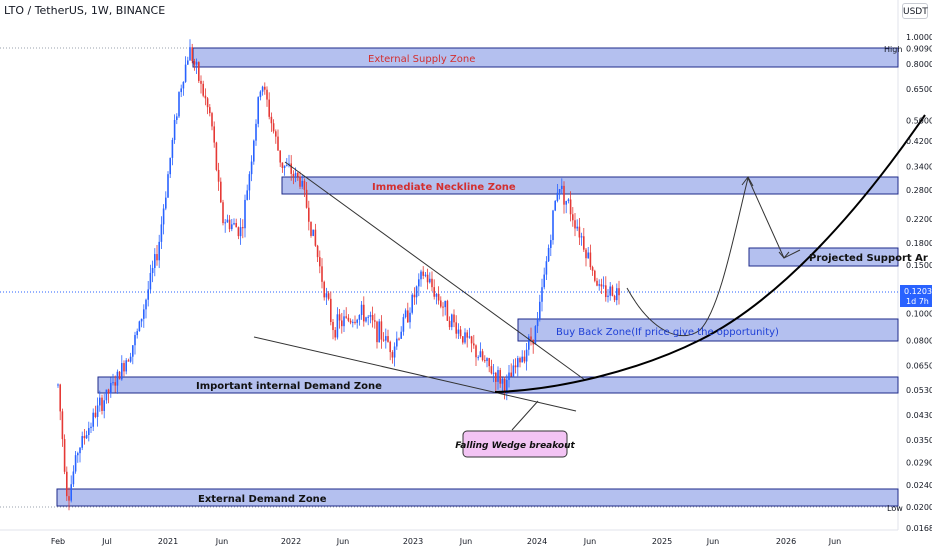 The height and width of the screenshot is (554, 932). I want to click on price-tick-label: 0.0800, so click(919, 340).